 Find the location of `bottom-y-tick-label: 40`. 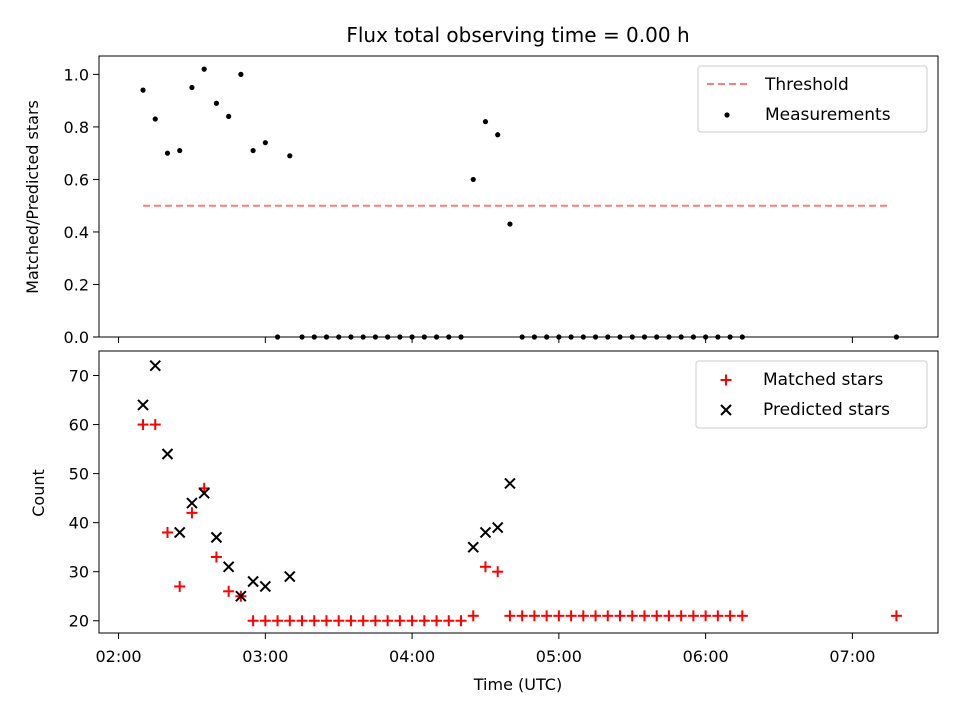

bottom-y-tick-label: 40 is located at coordinates (79, 523).